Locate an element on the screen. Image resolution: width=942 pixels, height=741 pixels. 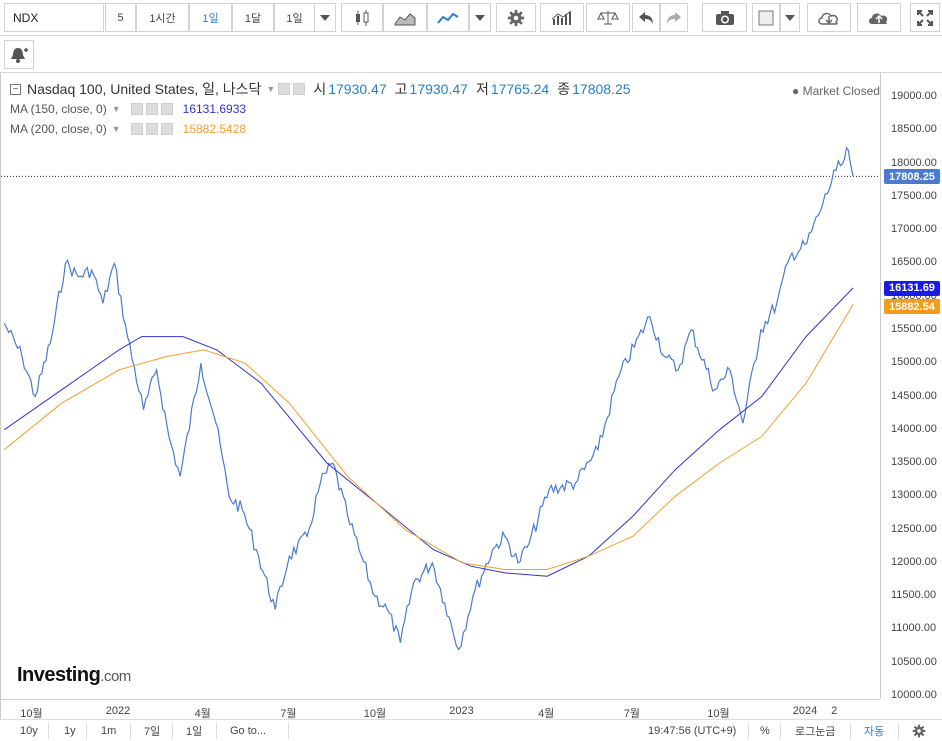
market-status-text: Market Closed is located at coordinates (841, 91).